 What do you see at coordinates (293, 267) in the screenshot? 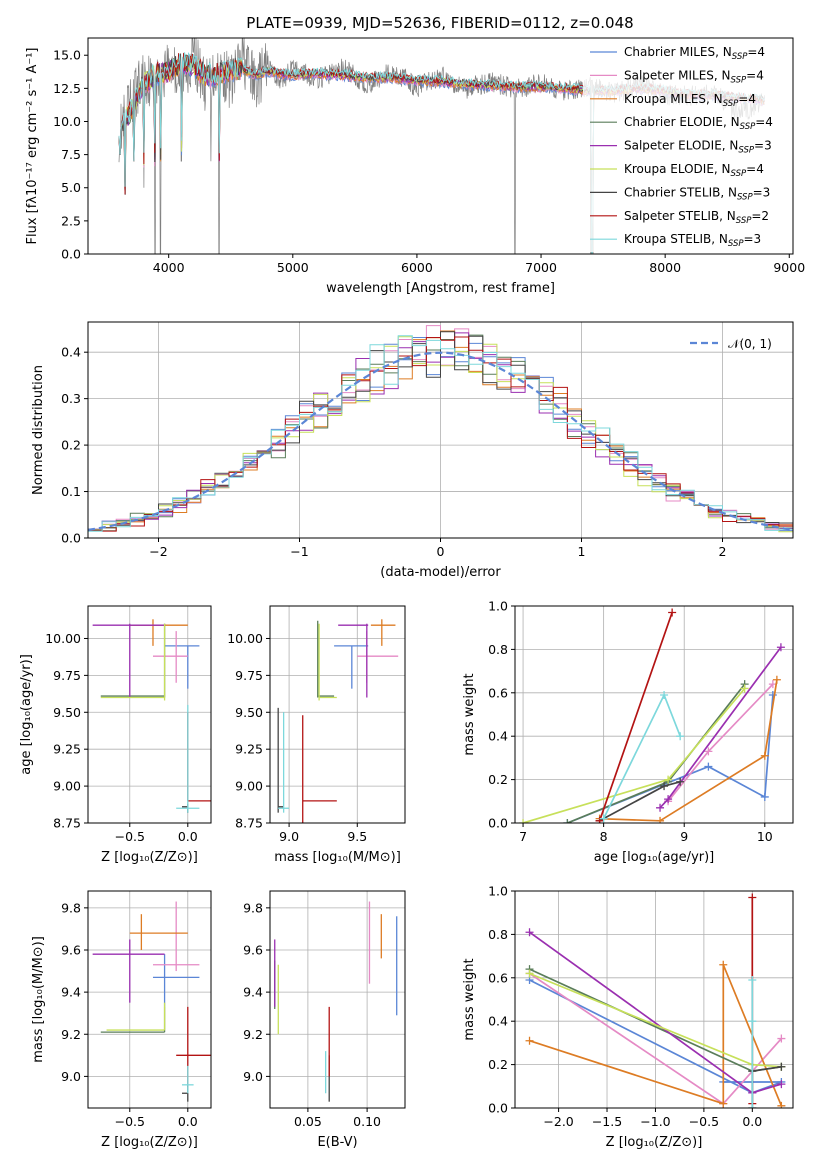
I see `x-tick-label: 5000` at bounding box center [293, 267].